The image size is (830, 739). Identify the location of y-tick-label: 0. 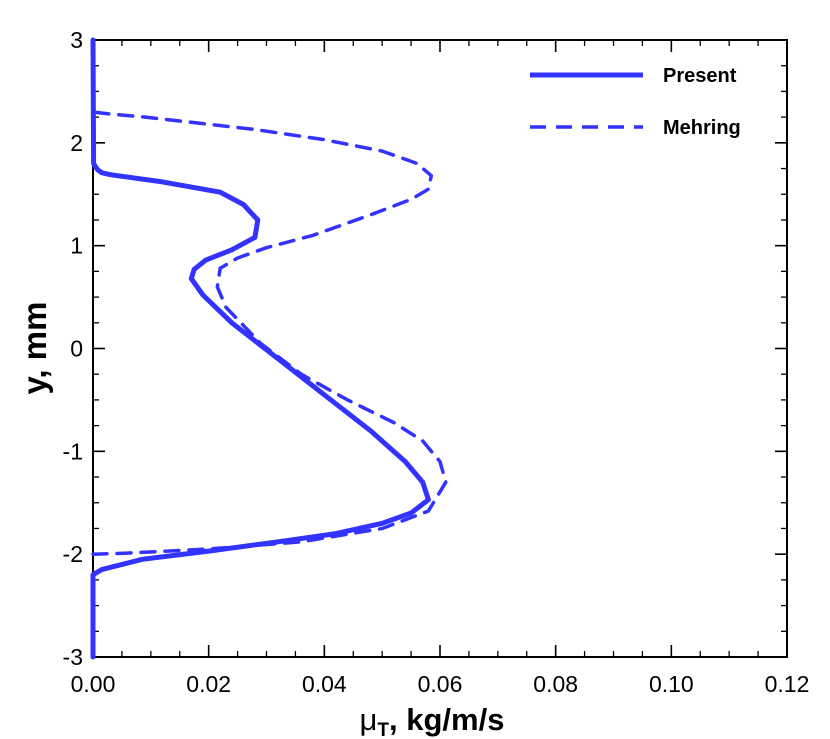
(76, 349).